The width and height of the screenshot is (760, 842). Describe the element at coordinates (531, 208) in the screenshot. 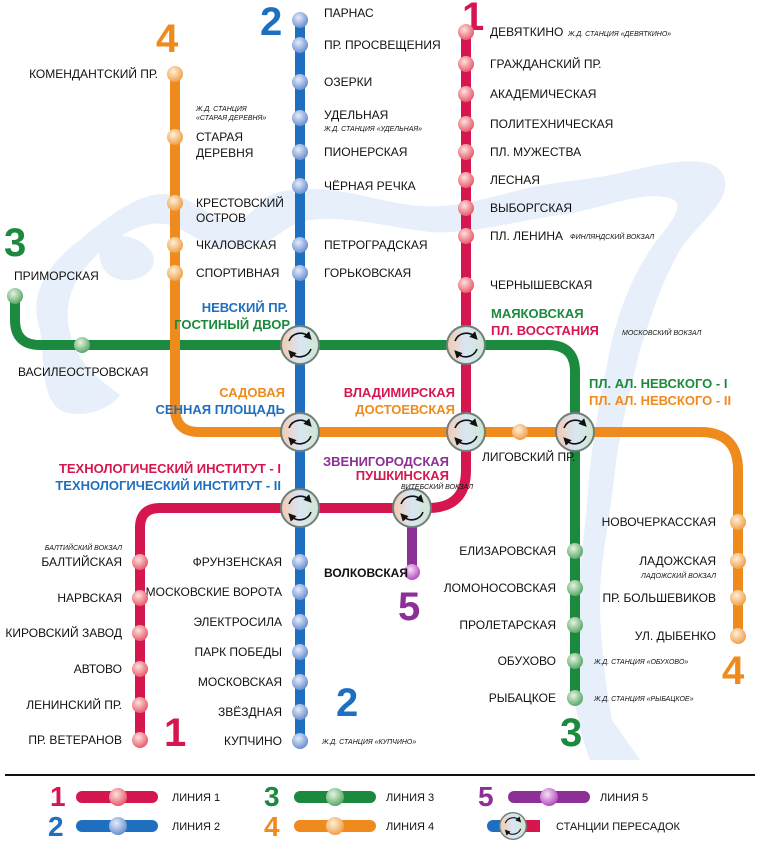

I see `station-vyborgskaya: ВЫБОРГСКАЯ` at that location.